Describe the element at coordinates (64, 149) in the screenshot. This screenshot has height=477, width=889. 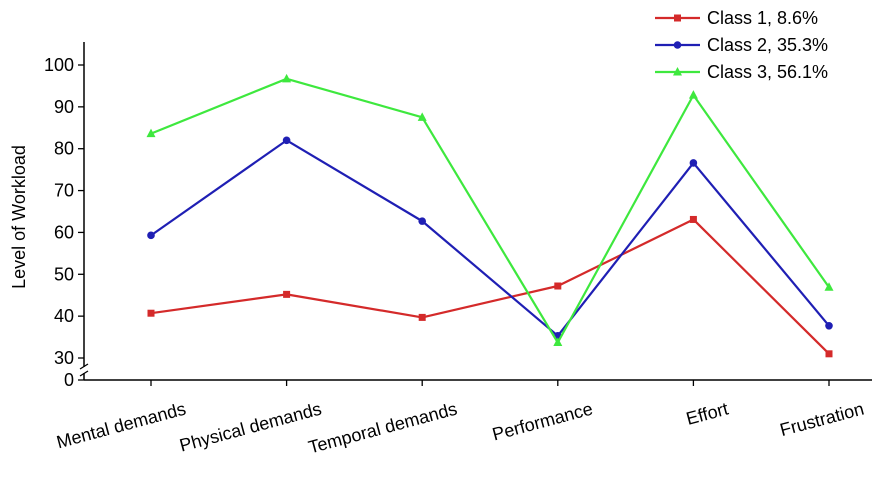
I see `y-tick-label: 80` at that location.